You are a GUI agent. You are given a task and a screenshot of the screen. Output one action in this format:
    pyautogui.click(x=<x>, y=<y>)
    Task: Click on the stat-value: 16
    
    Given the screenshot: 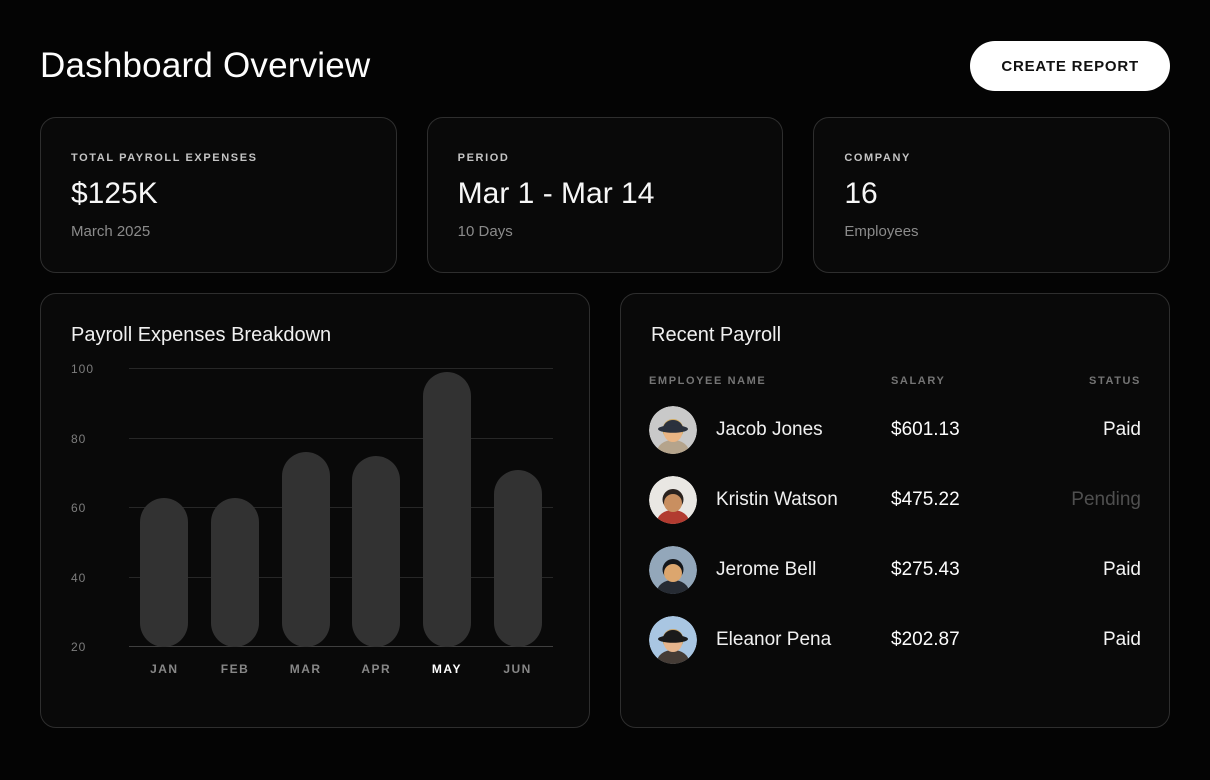 What is the action you would take?
    pyautogui.click(x=861, y=193)
    